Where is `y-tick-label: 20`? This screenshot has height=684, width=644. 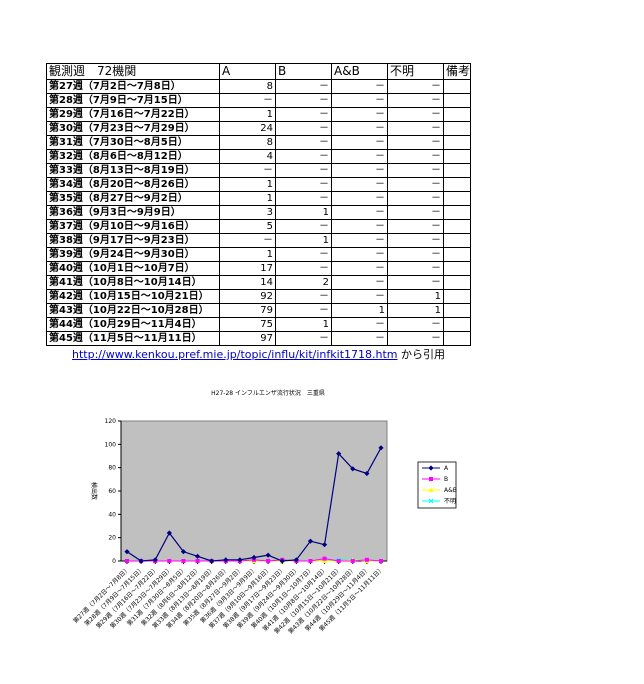 y-tick-label: 20 is located at coordinates (112, 538).